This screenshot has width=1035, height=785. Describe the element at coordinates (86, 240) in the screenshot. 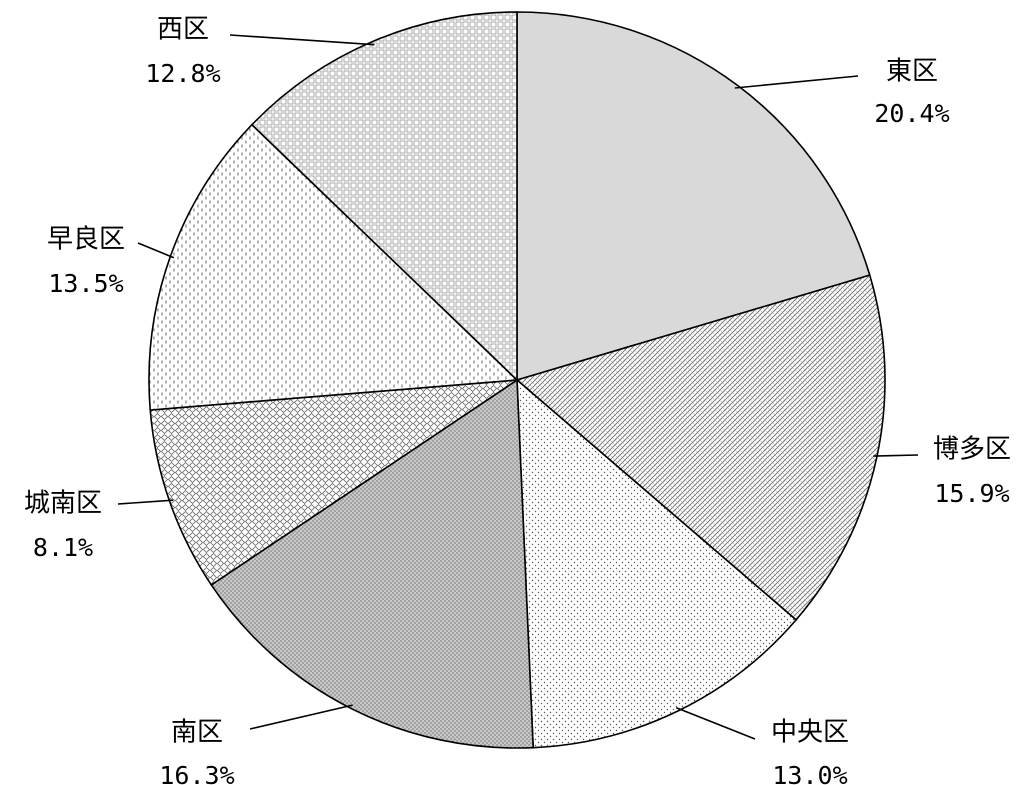

I see `slice-name-label: 早良区` at that location.